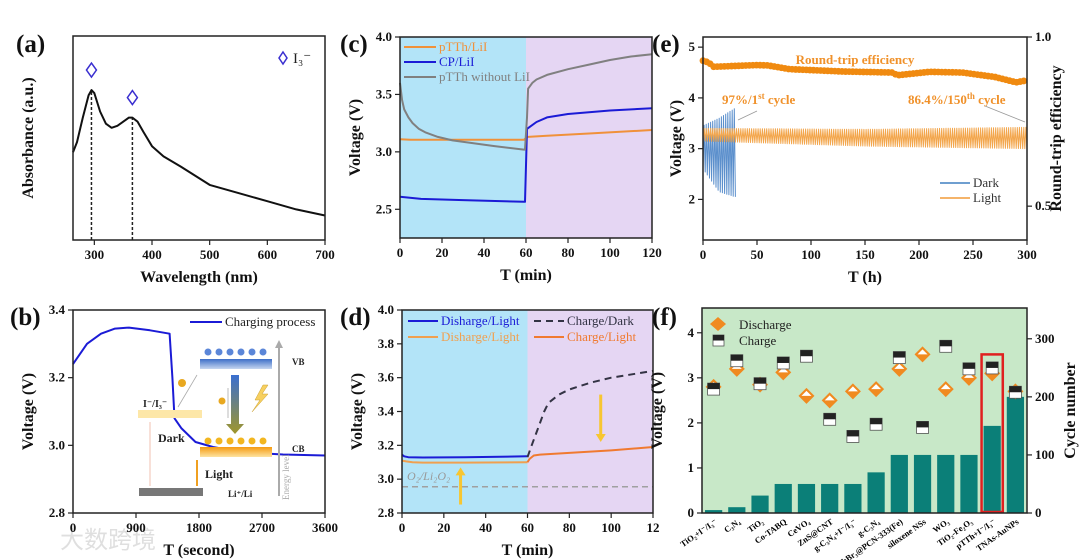 The height and width of the screenshot is (560, 1080). What do you see at coordinates (765, 324) in the screenshot?
I see `legend-label: Discharge` at bounding box center [765, 324].